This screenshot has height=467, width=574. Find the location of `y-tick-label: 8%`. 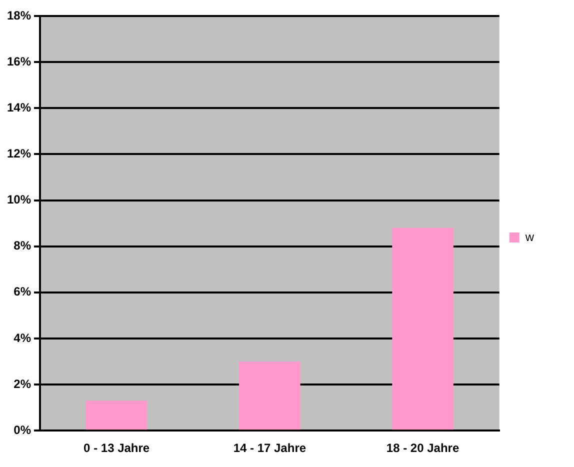

y-tick-label: 8% is located at coordinates (23, 245).